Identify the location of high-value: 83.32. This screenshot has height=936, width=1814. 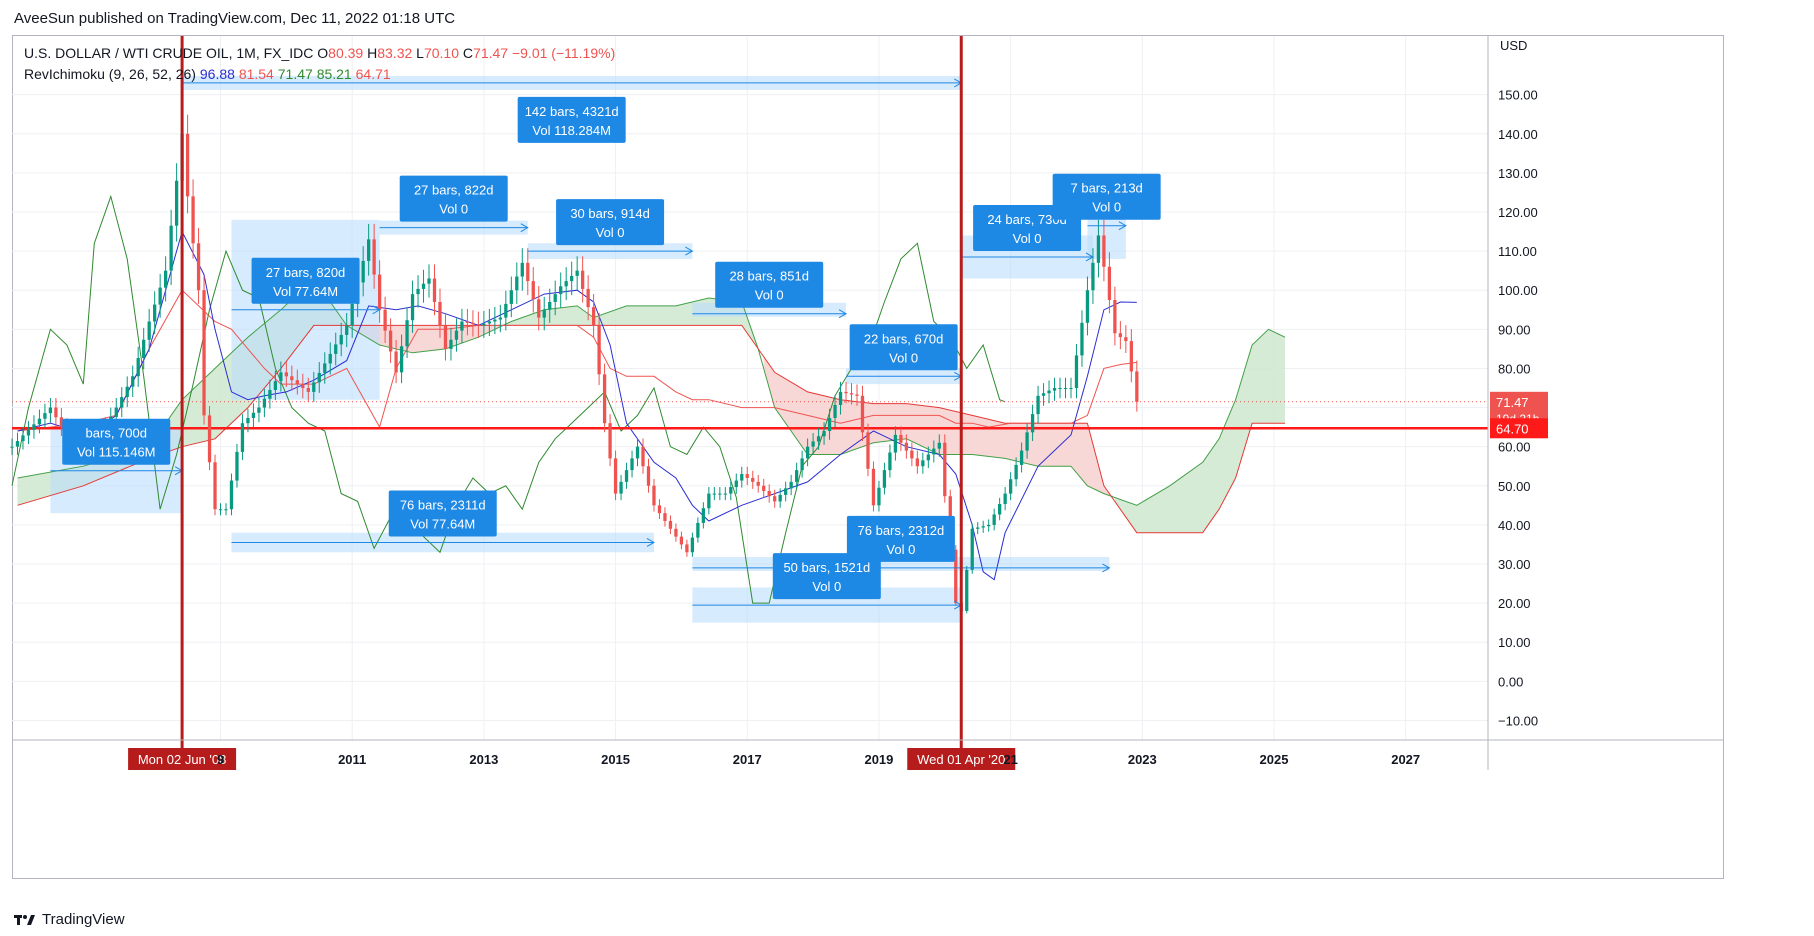
(395, 53).